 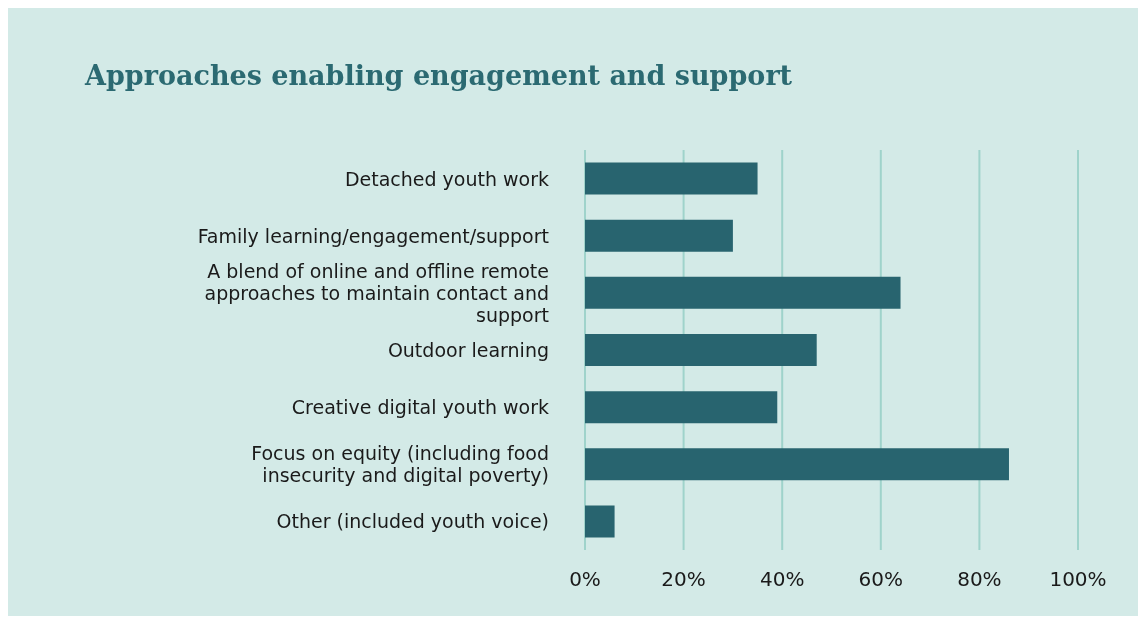 I want to click on y-tick-label: Outdoor learning, so click(x=468, y=350).